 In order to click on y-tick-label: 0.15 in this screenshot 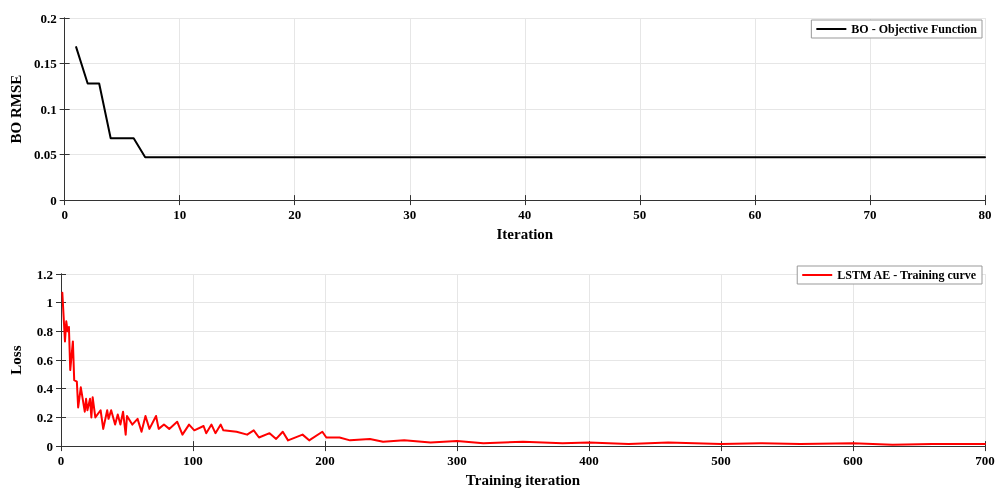, I will do `click(45, 64)`.